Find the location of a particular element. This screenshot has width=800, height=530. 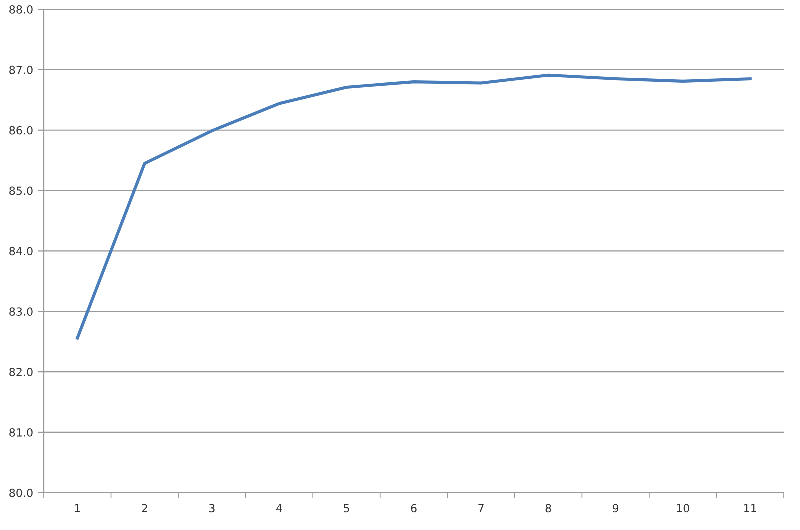

x-tick-label: 7 is located at coordinates (481, 508).